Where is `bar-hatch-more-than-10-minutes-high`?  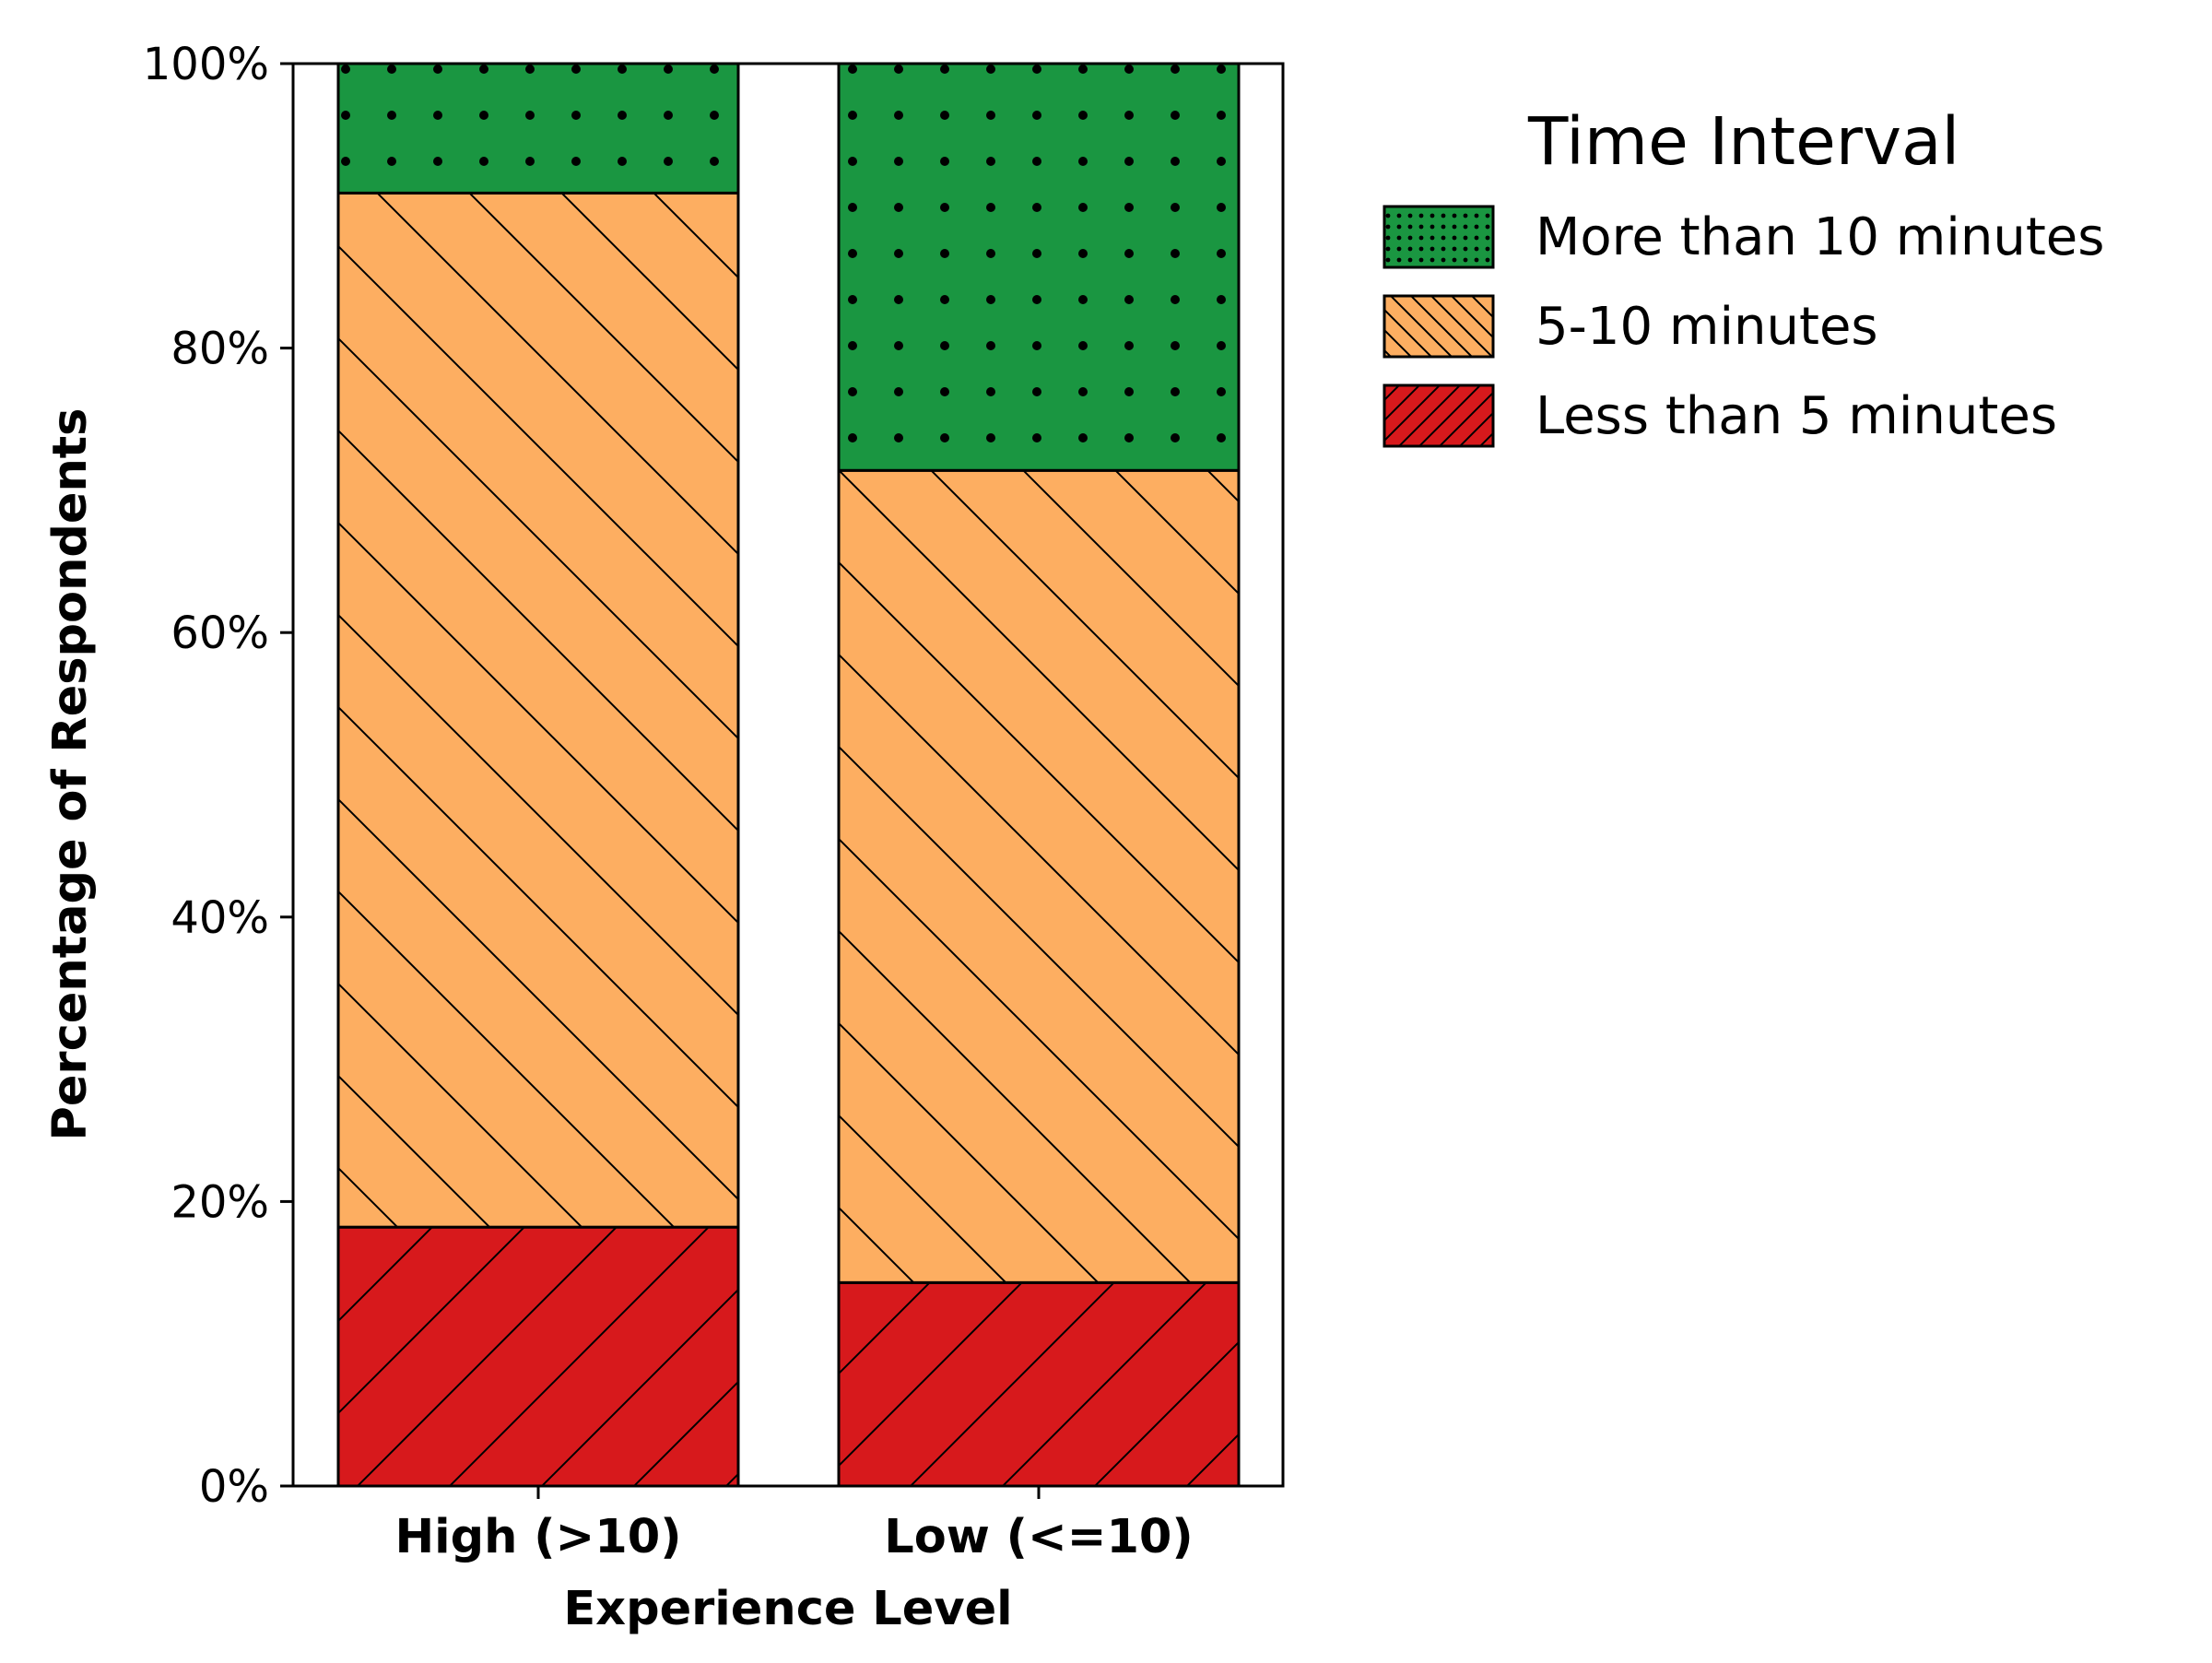 bar-hatch-more-than-10-minutes-high is located at coordinates (538, 128).